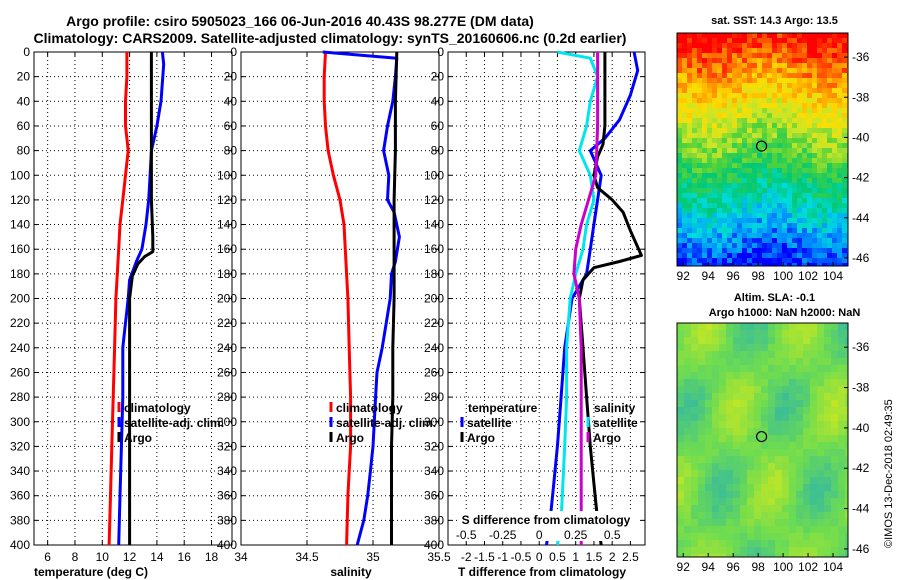 This screenshot has height=580, width=900. What do you see at coordinates (141, 298) in the screenshot?
I see `series-line-argo` at bounding box center [141, 298].